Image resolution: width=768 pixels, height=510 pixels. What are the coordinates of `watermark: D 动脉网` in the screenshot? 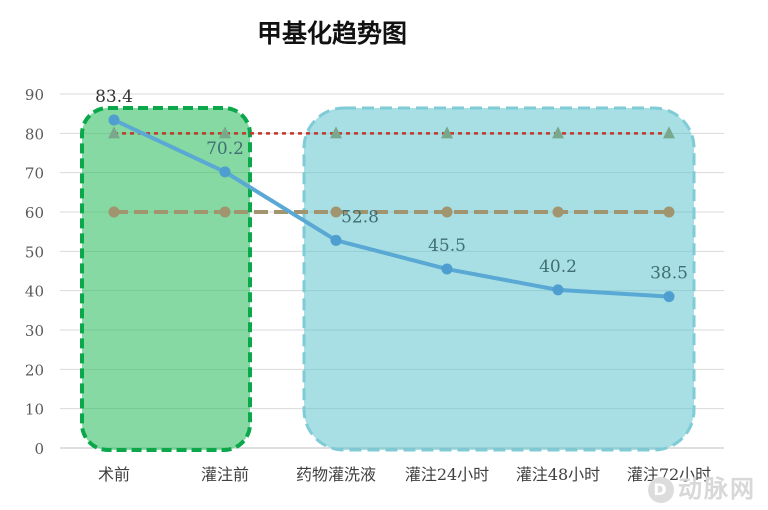 It's located at (702, 486).